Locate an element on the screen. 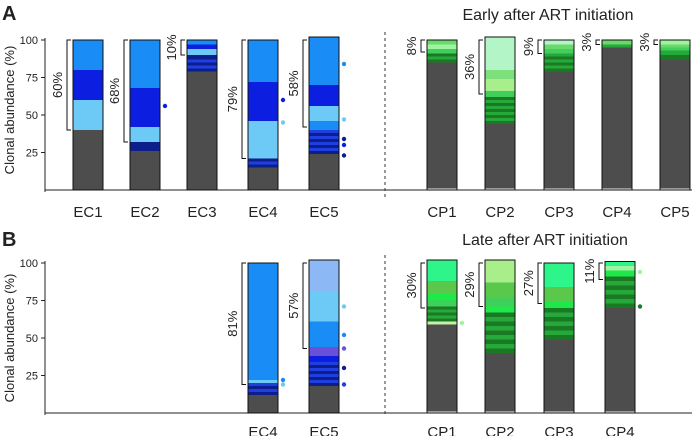 This screenshot has height=436, width=700. expanded-percent-label: 60% is located at coordinates (57, 85).